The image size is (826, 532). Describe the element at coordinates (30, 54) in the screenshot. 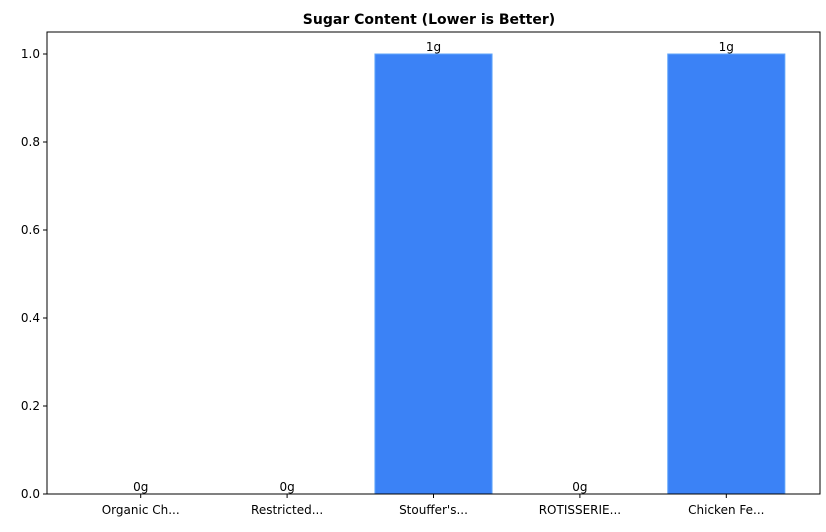

I see `y-tick-label: 1.0` at that location.